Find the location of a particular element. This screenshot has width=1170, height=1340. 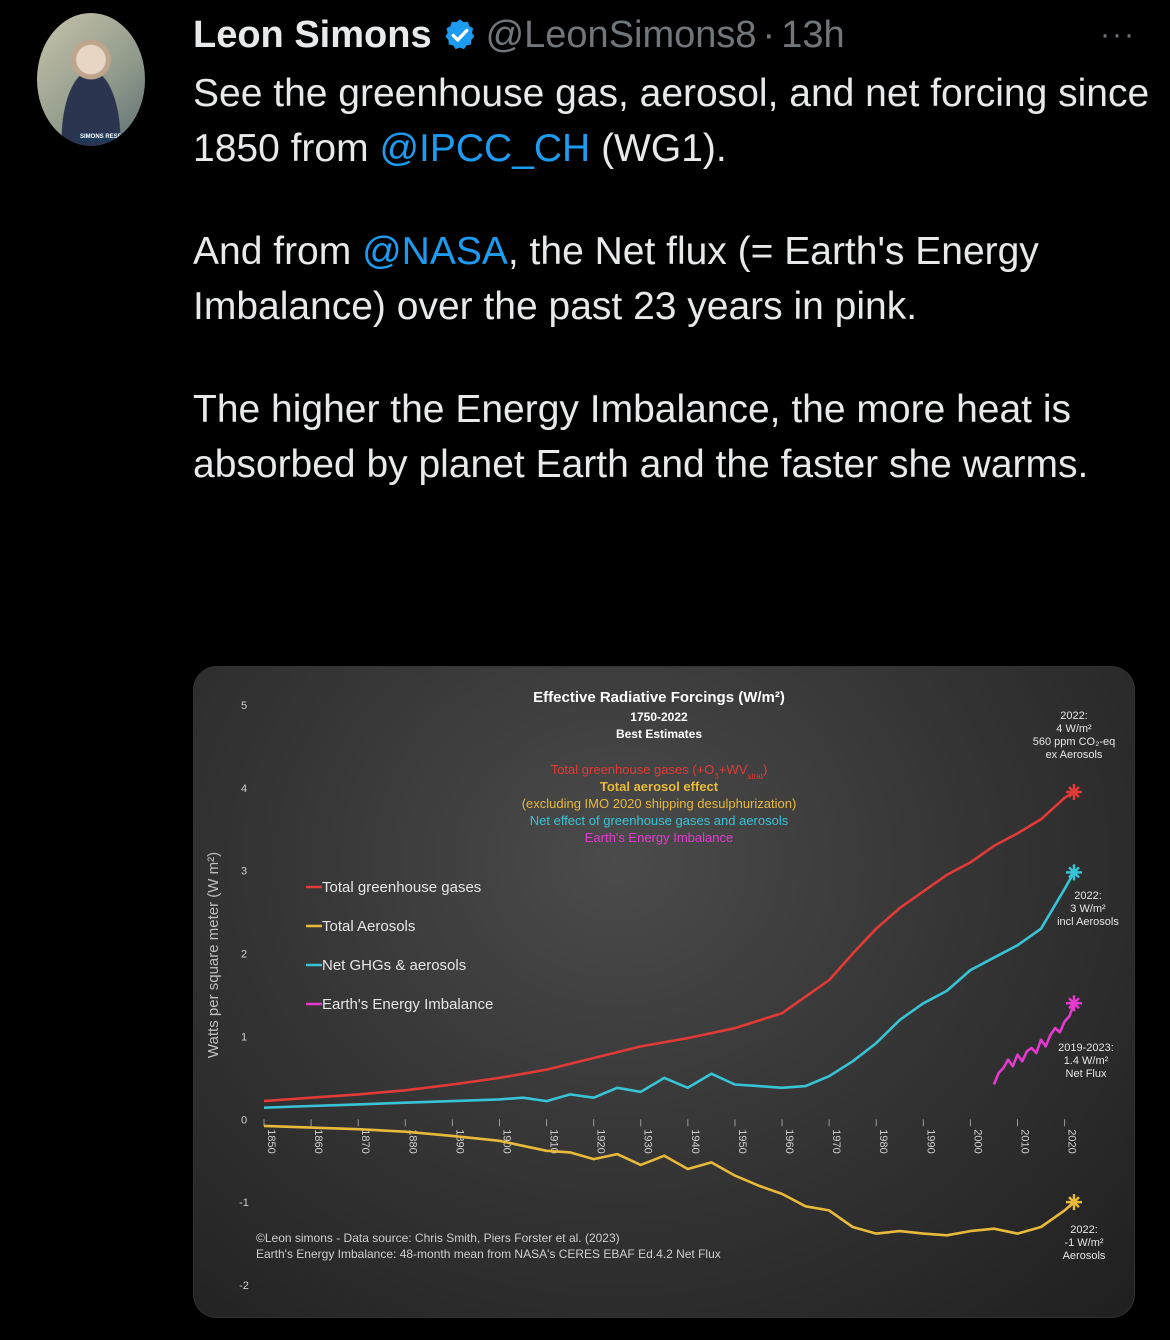

chart-title: Effective Radiative Forcings (W/m²) is located at coordinates (659, 697).